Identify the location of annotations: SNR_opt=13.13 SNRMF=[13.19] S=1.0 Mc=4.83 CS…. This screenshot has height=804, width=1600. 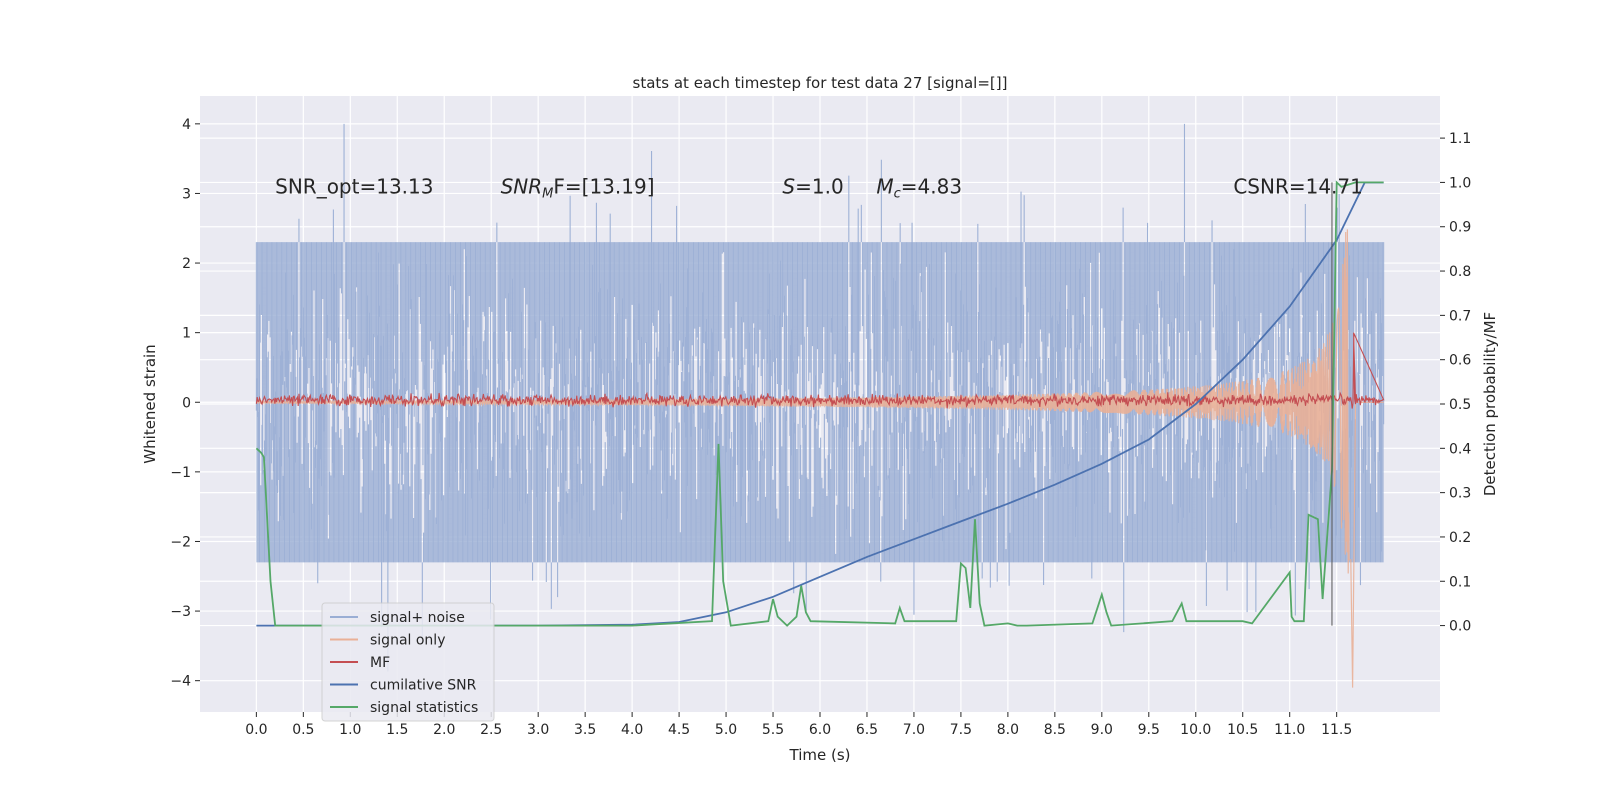
(819, 187).